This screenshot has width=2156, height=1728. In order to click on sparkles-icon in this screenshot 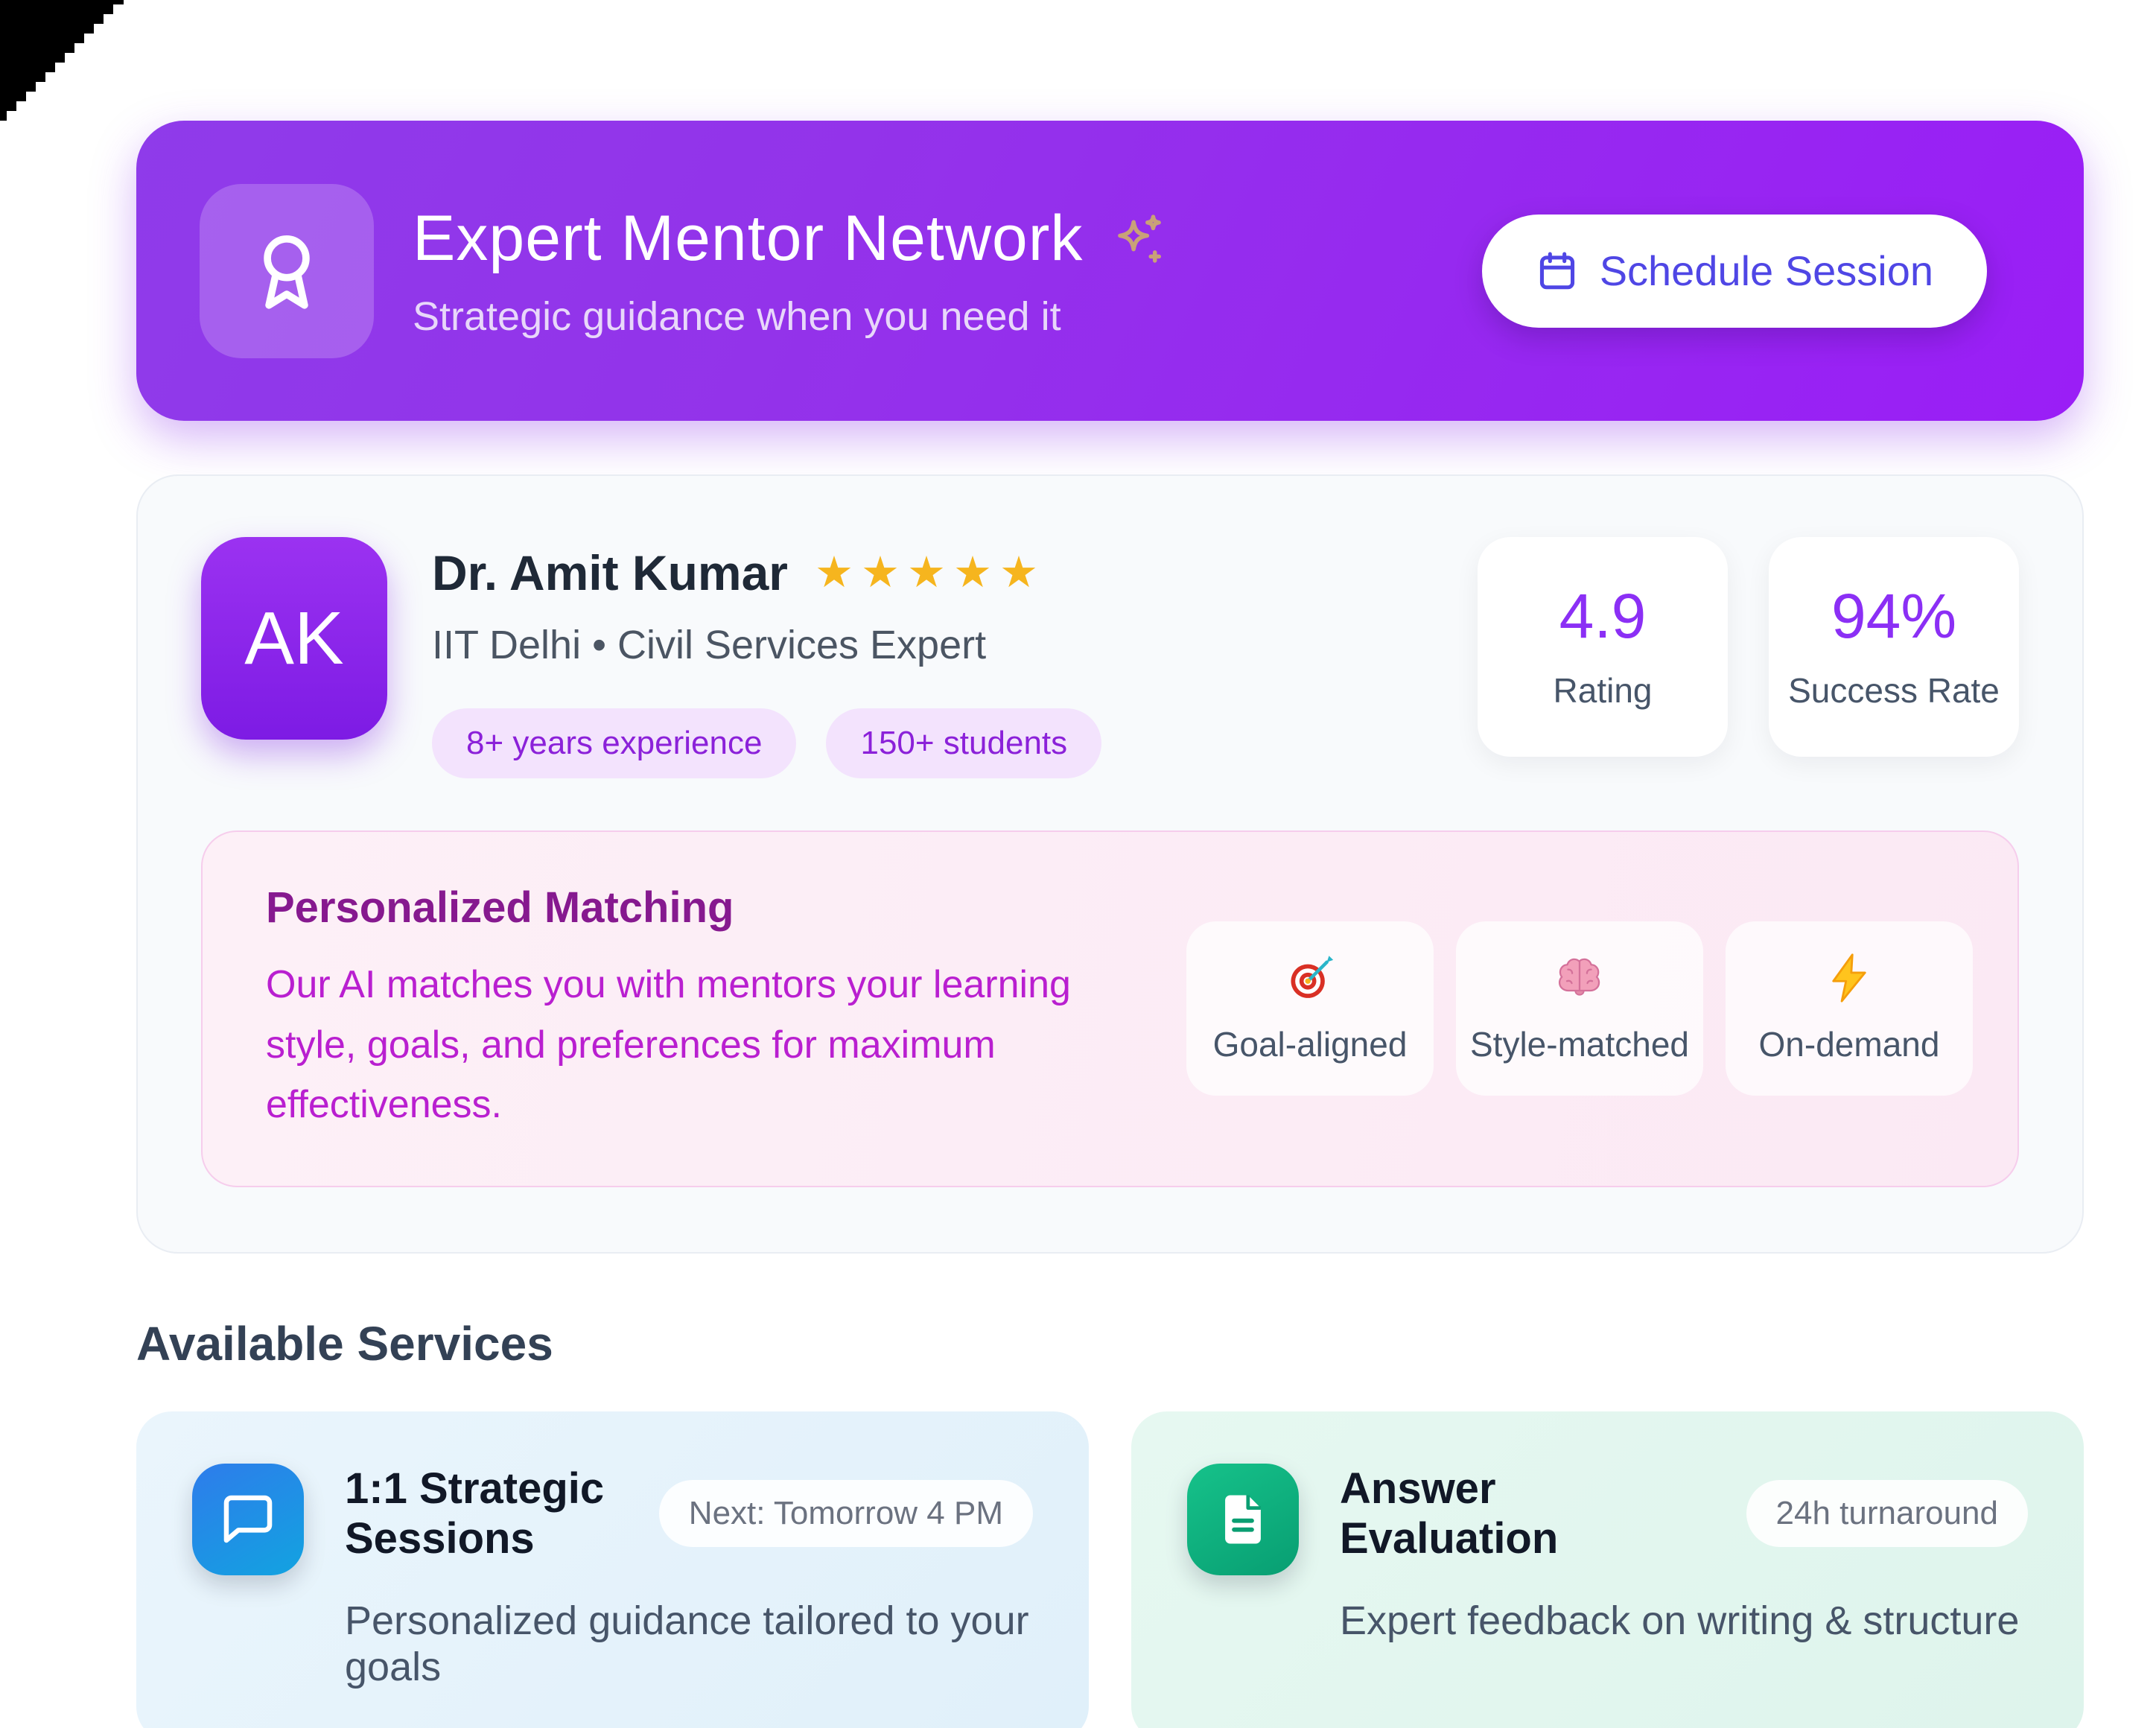, I will do `click(1140, 238)`.